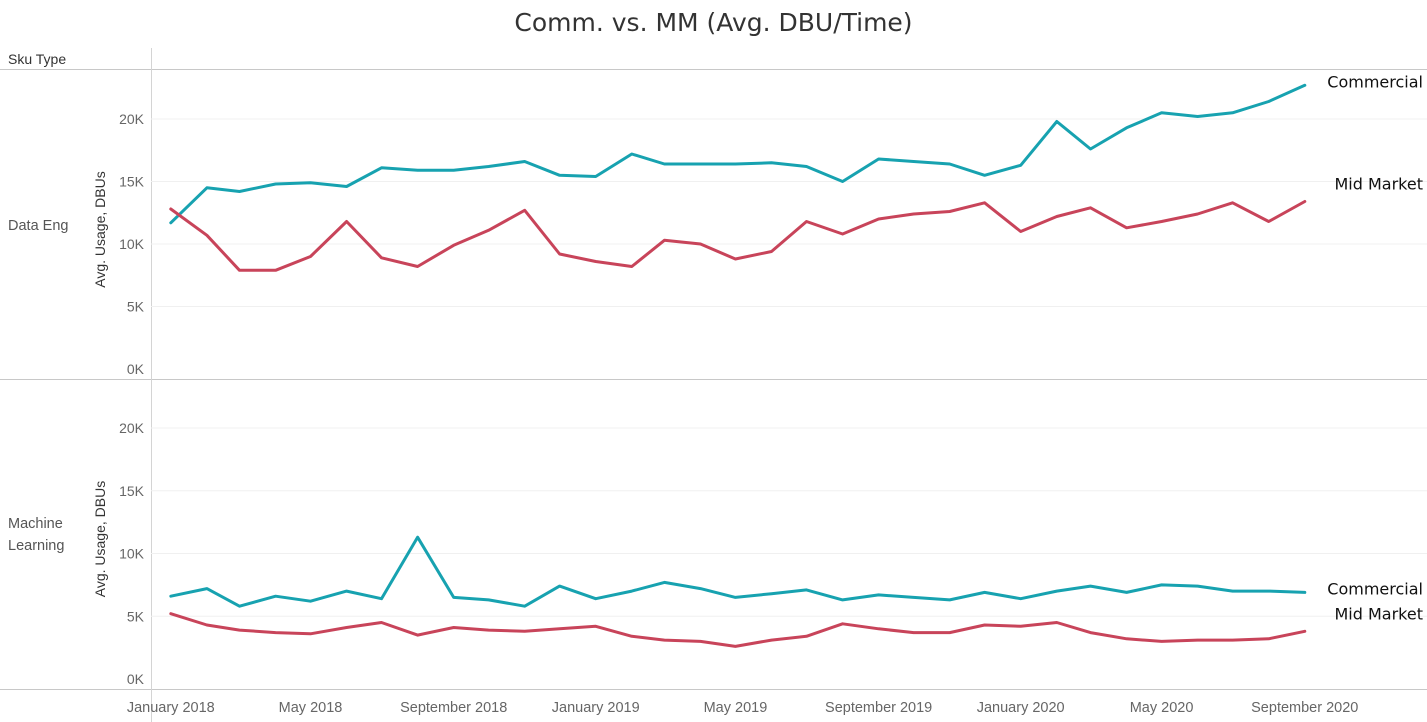  I want to click on series-label-0-commercial: Commercial, so click(1375, 81).